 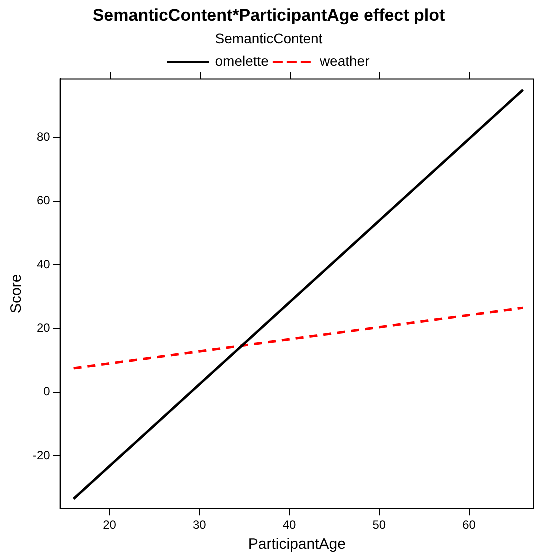 I want to click on x-tick-label: 30, so click(x=199, y=525).